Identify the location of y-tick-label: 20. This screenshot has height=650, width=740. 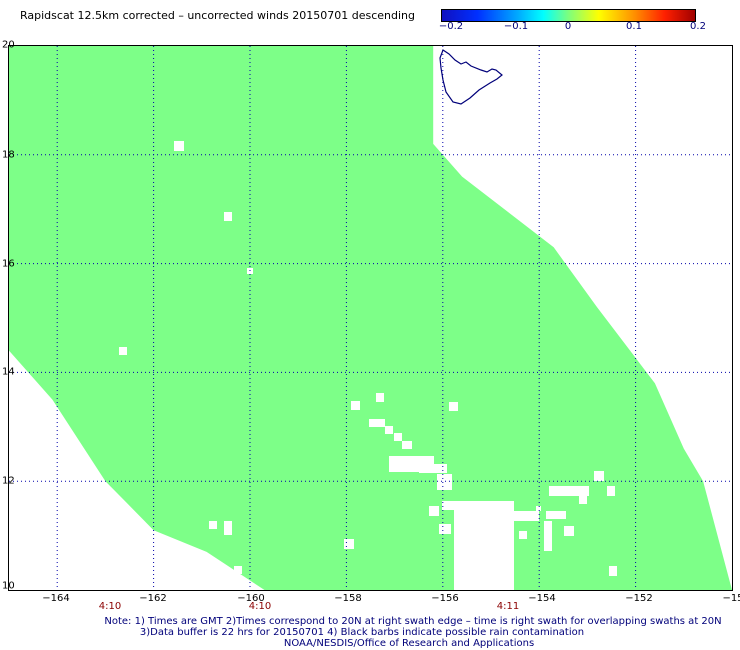
(8, 45).